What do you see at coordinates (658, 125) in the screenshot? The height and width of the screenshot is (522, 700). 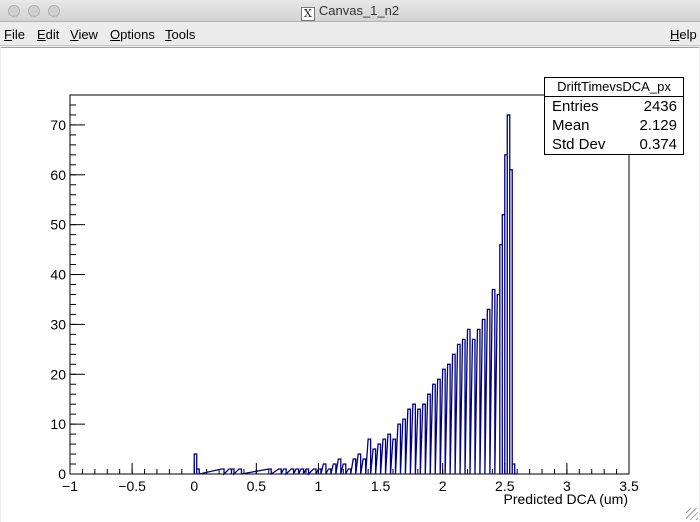 I see `stats-mean-value: 2.129` at bounding box center [658, 125].